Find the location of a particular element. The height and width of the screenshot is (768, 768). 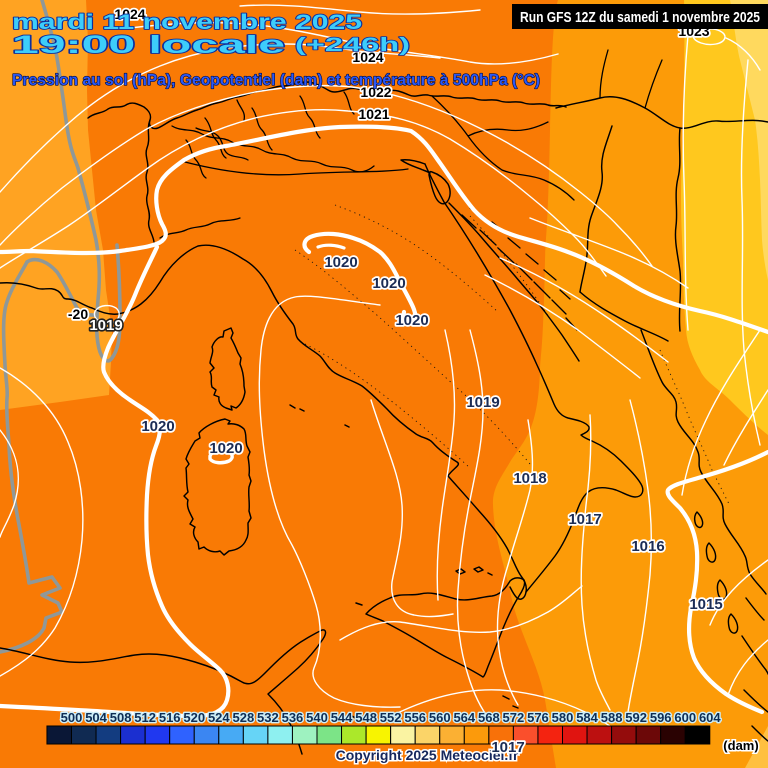

svg-text: 600 is located at coordinates (685, 717).